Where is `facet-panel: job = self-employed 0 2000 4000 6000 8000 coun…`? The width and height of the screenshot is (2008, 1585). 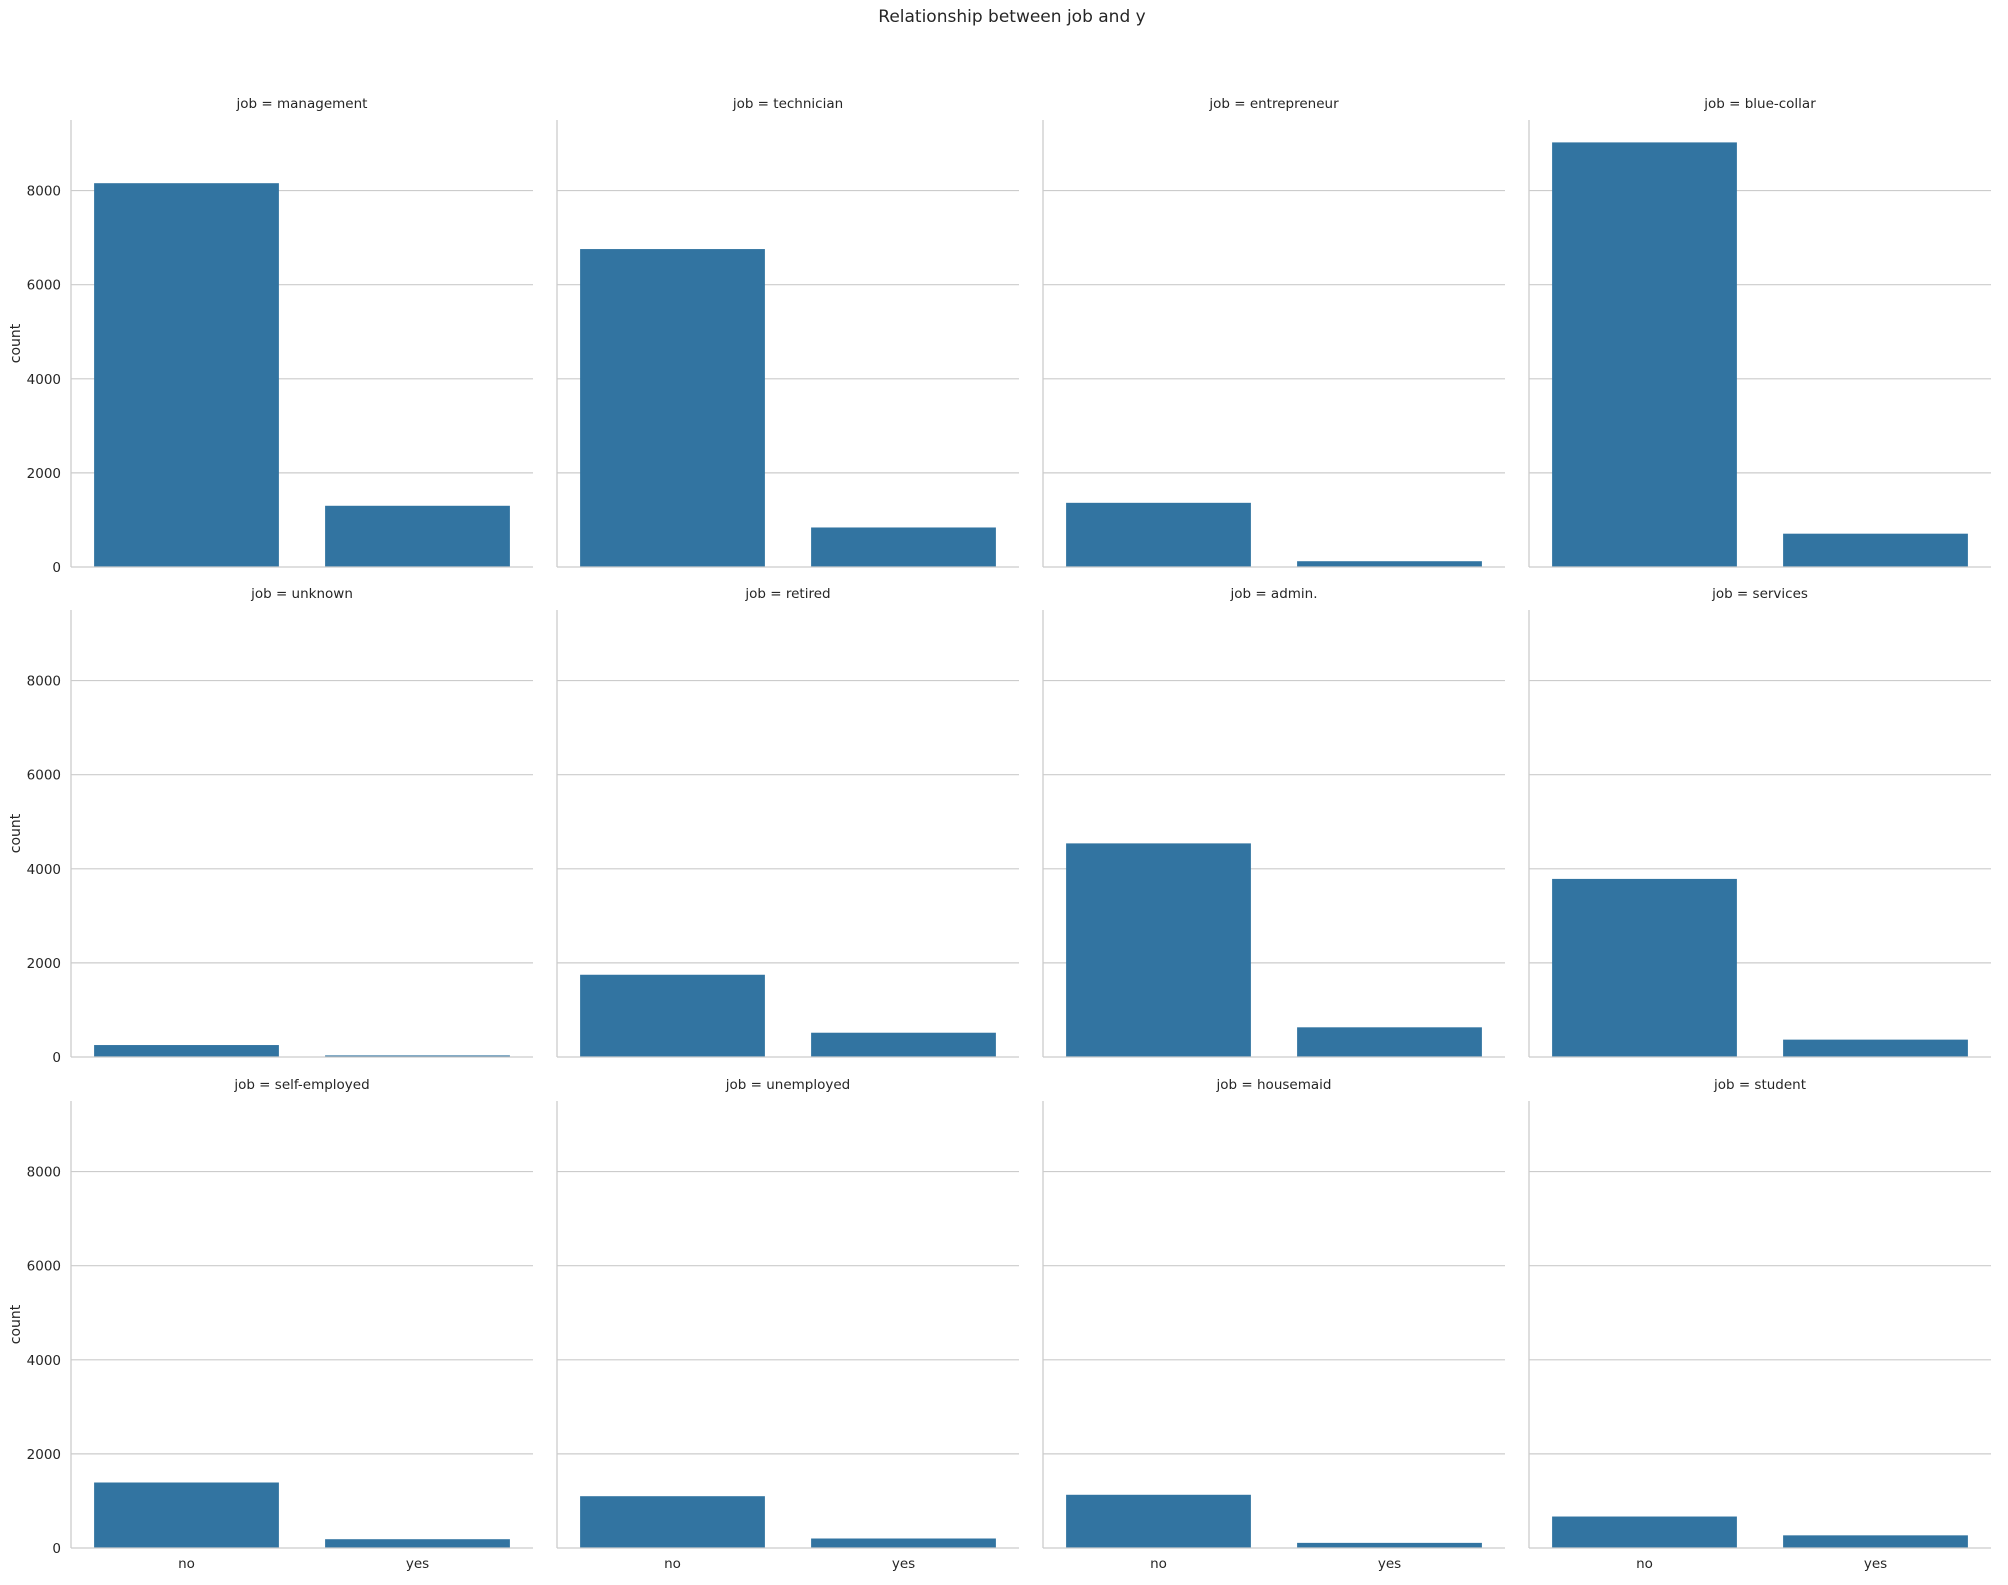 facet-panel: job = self-employed 0 2000 4000 6000 8000 coun… is located at coordinates (270, 1331).